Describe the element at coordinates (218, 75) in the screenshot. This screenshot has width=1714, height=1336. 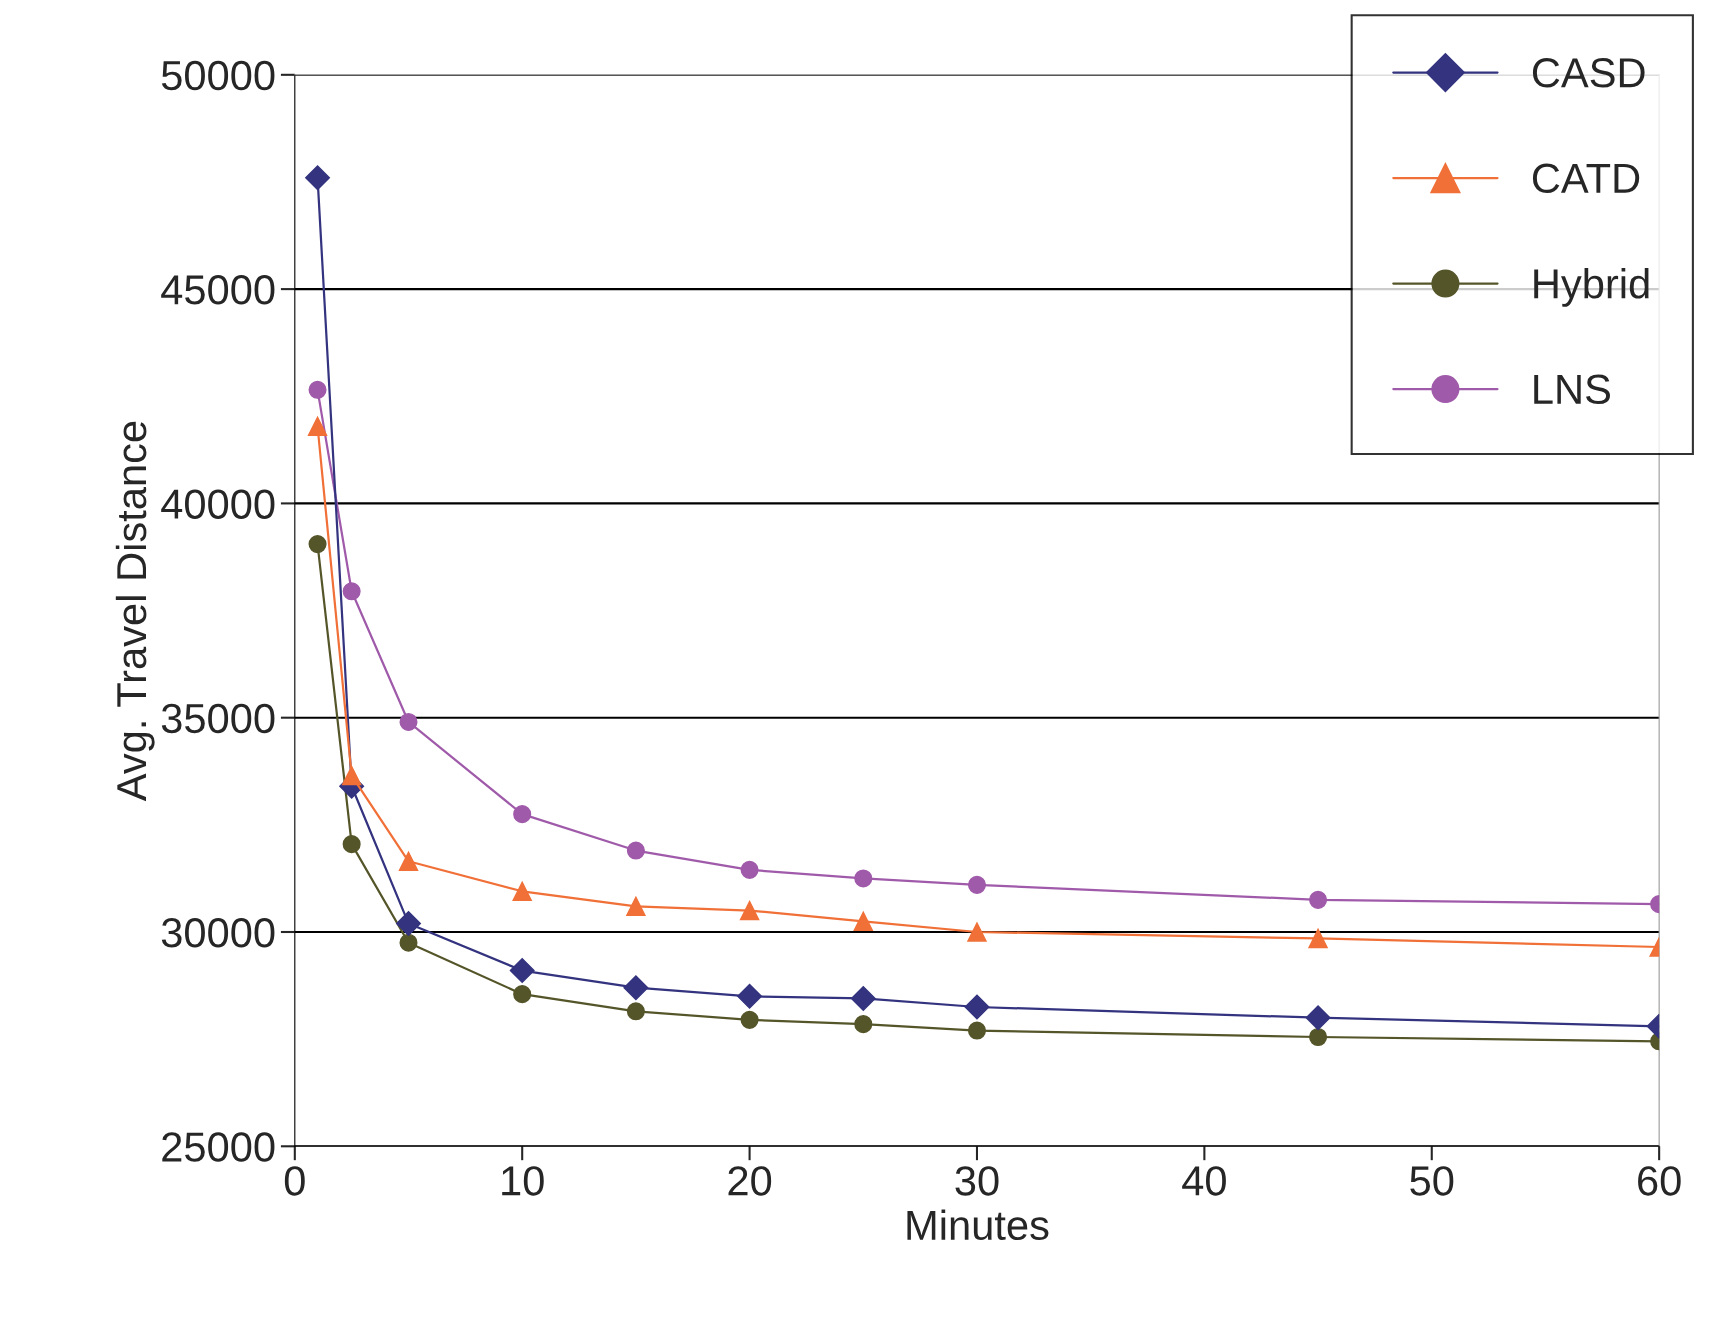
I see `y-tick-label: 50000` at that location.